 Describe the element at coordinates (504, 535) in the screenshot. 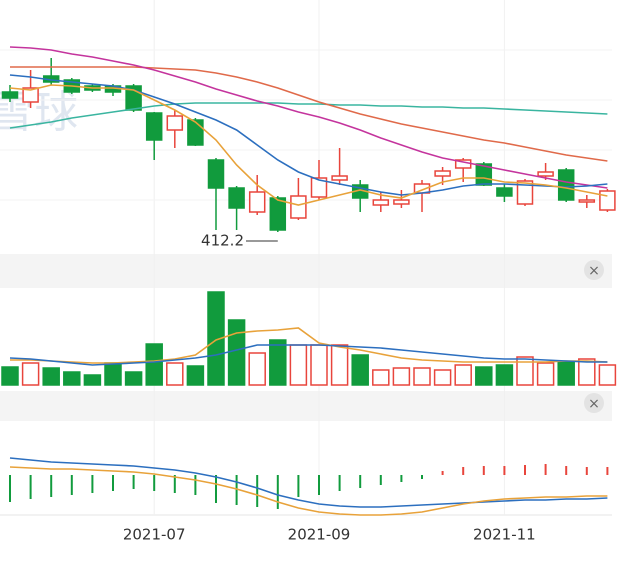

I see `x-tick-label: 2021-11` at that location.